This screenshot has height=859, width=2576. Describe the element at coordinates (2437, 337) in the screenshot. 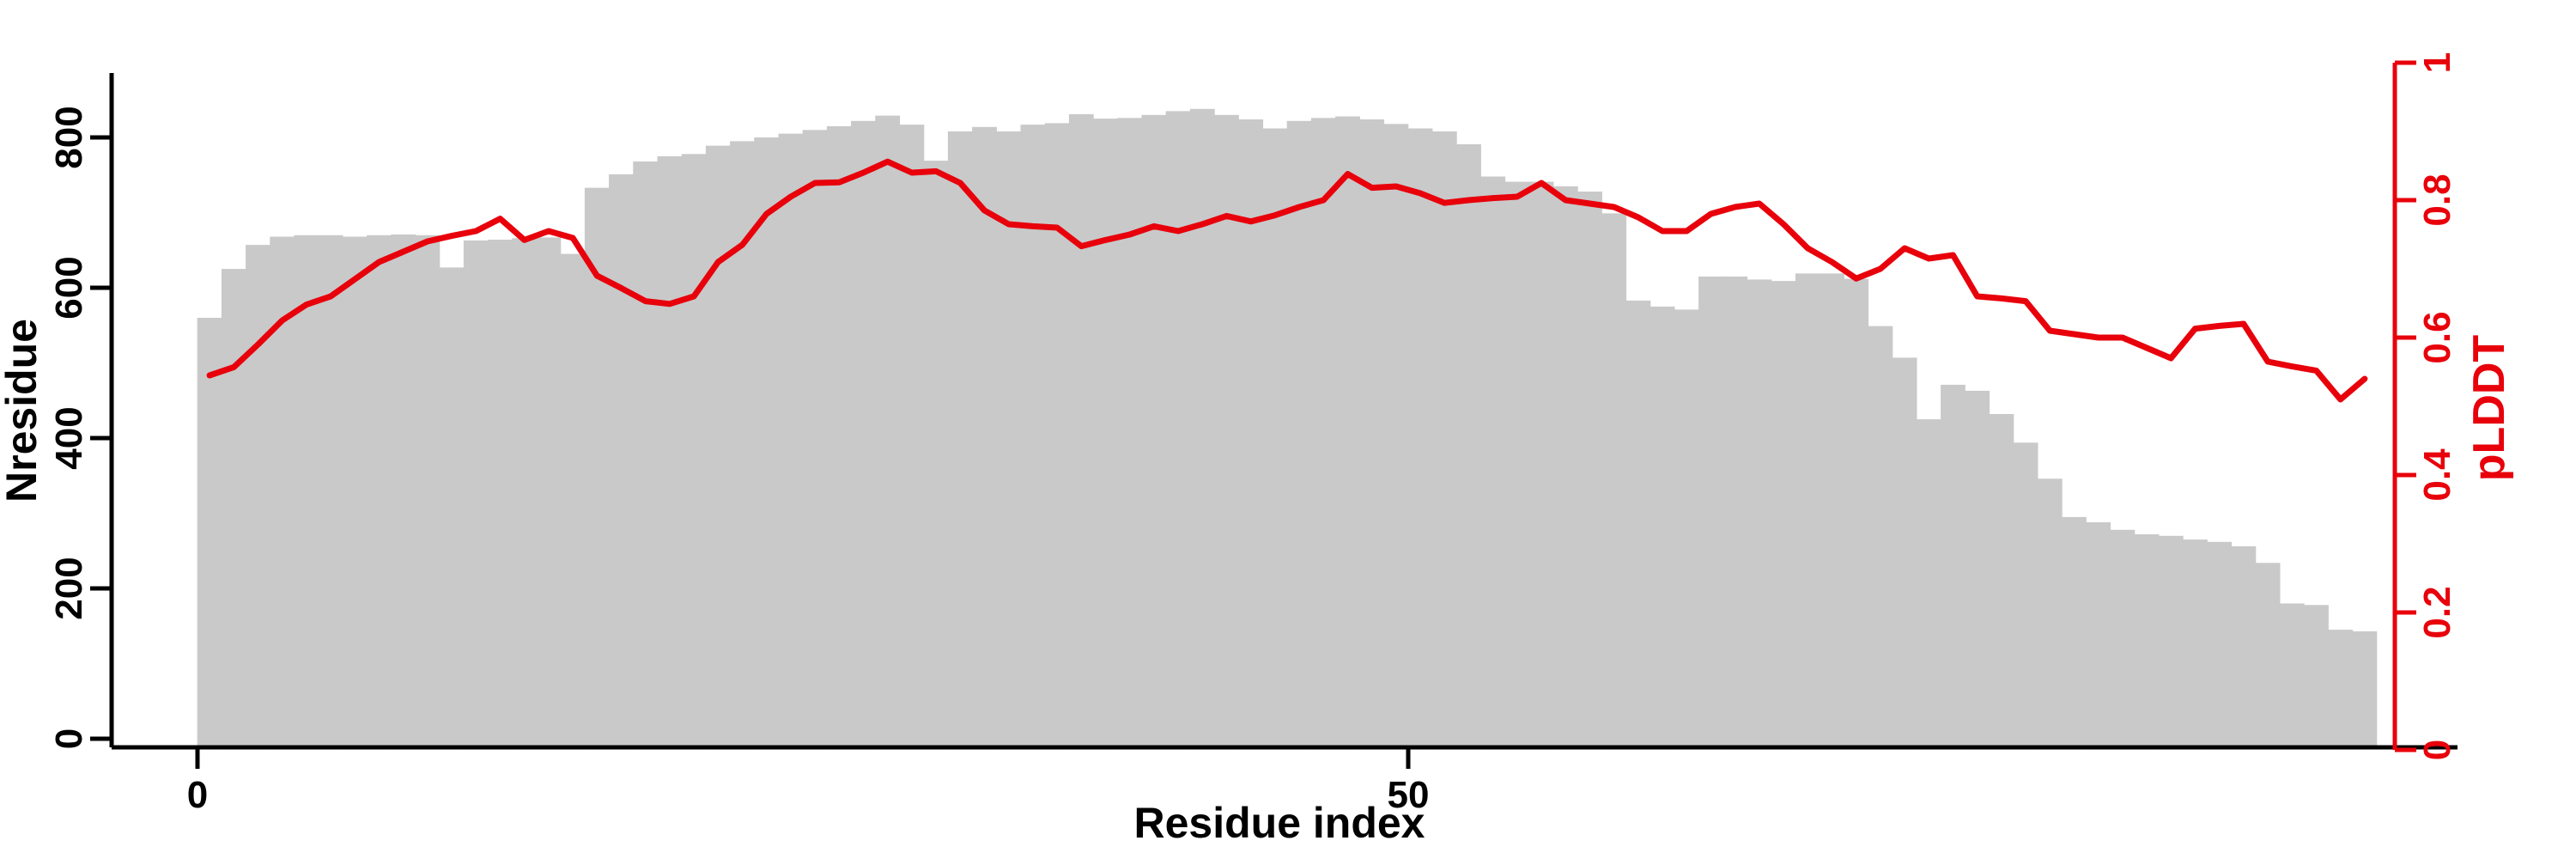

I see `y-right-tick-label: 0.6` at that location.